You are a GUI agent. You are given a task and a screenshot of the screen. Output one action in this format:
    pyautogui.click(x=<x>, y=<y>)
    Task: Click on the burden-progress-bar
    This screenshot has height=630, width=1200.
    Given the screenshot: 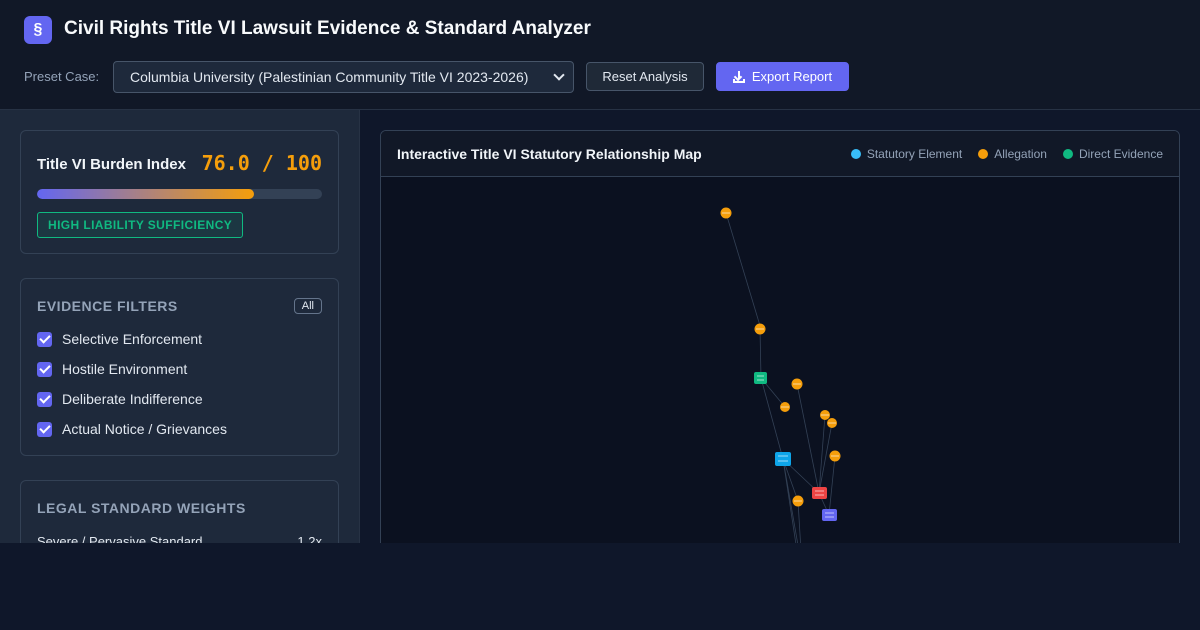 What is the action you would take?
    pyautogui.click(x=179, y=194)
    